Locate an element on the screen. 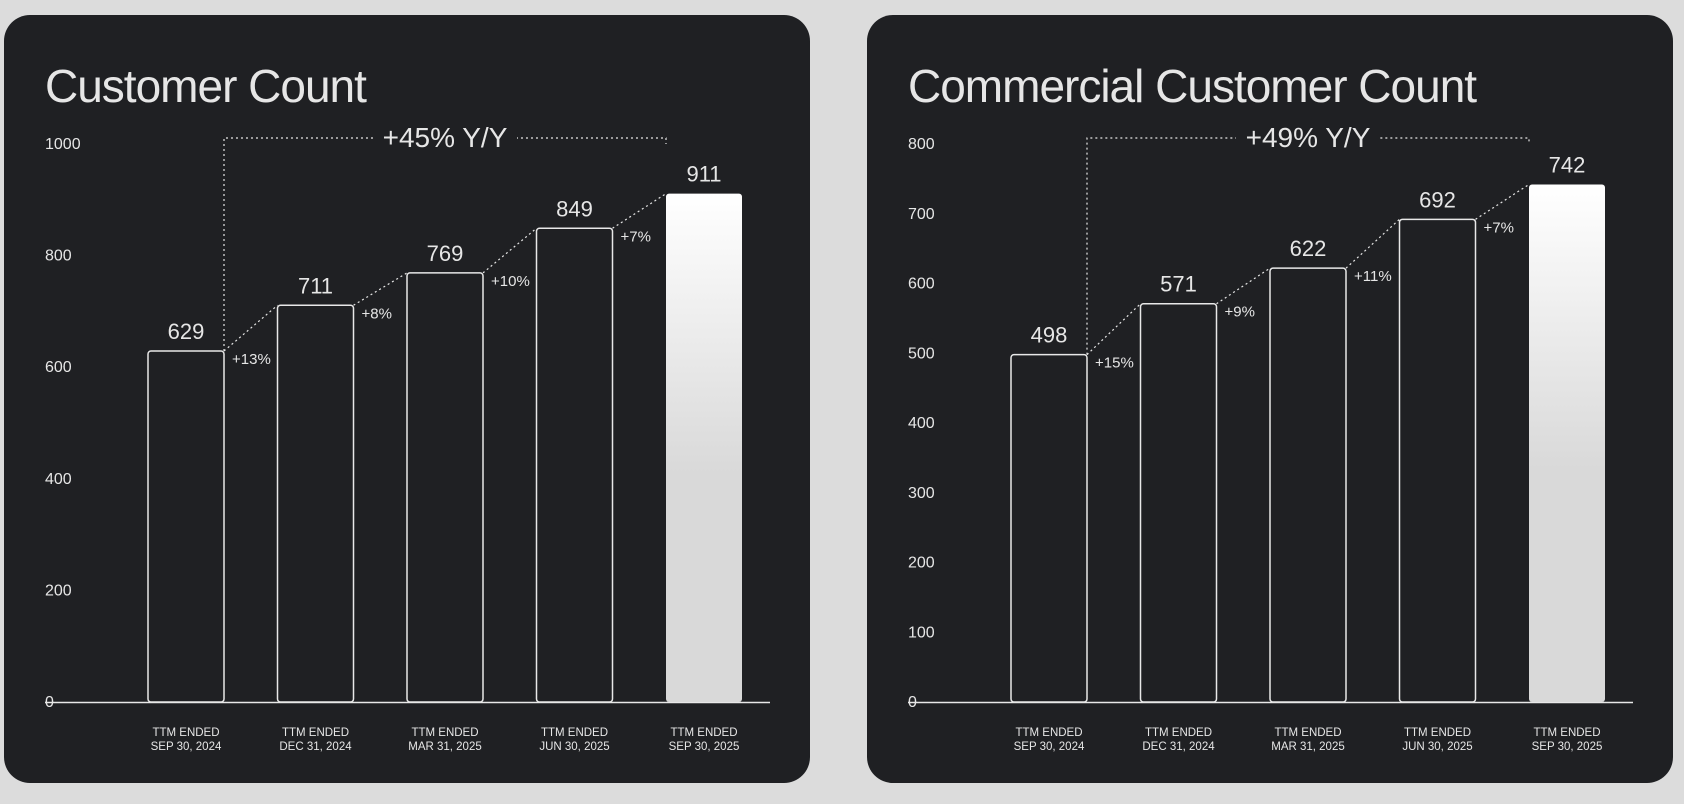 The image size is (1684, 804). yoy-label: +45% Y/Y is located at coordinates (445, 137).